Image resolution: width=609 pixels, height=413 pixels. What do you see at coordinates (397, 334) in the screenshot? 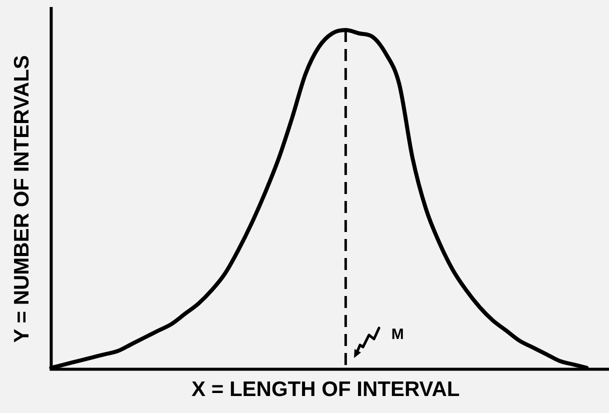
I see `annotation: M` at bounding box center [397, 334].